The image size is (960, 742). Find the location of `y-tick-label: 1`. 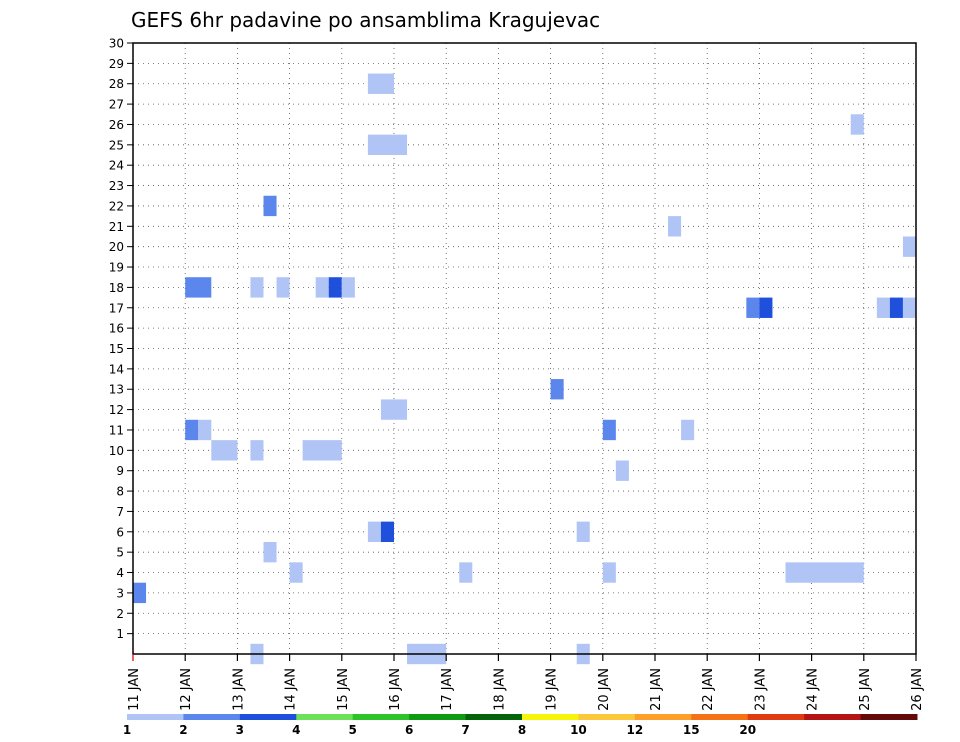

y-tick-label: 1 is located at coordinates (120, 634).